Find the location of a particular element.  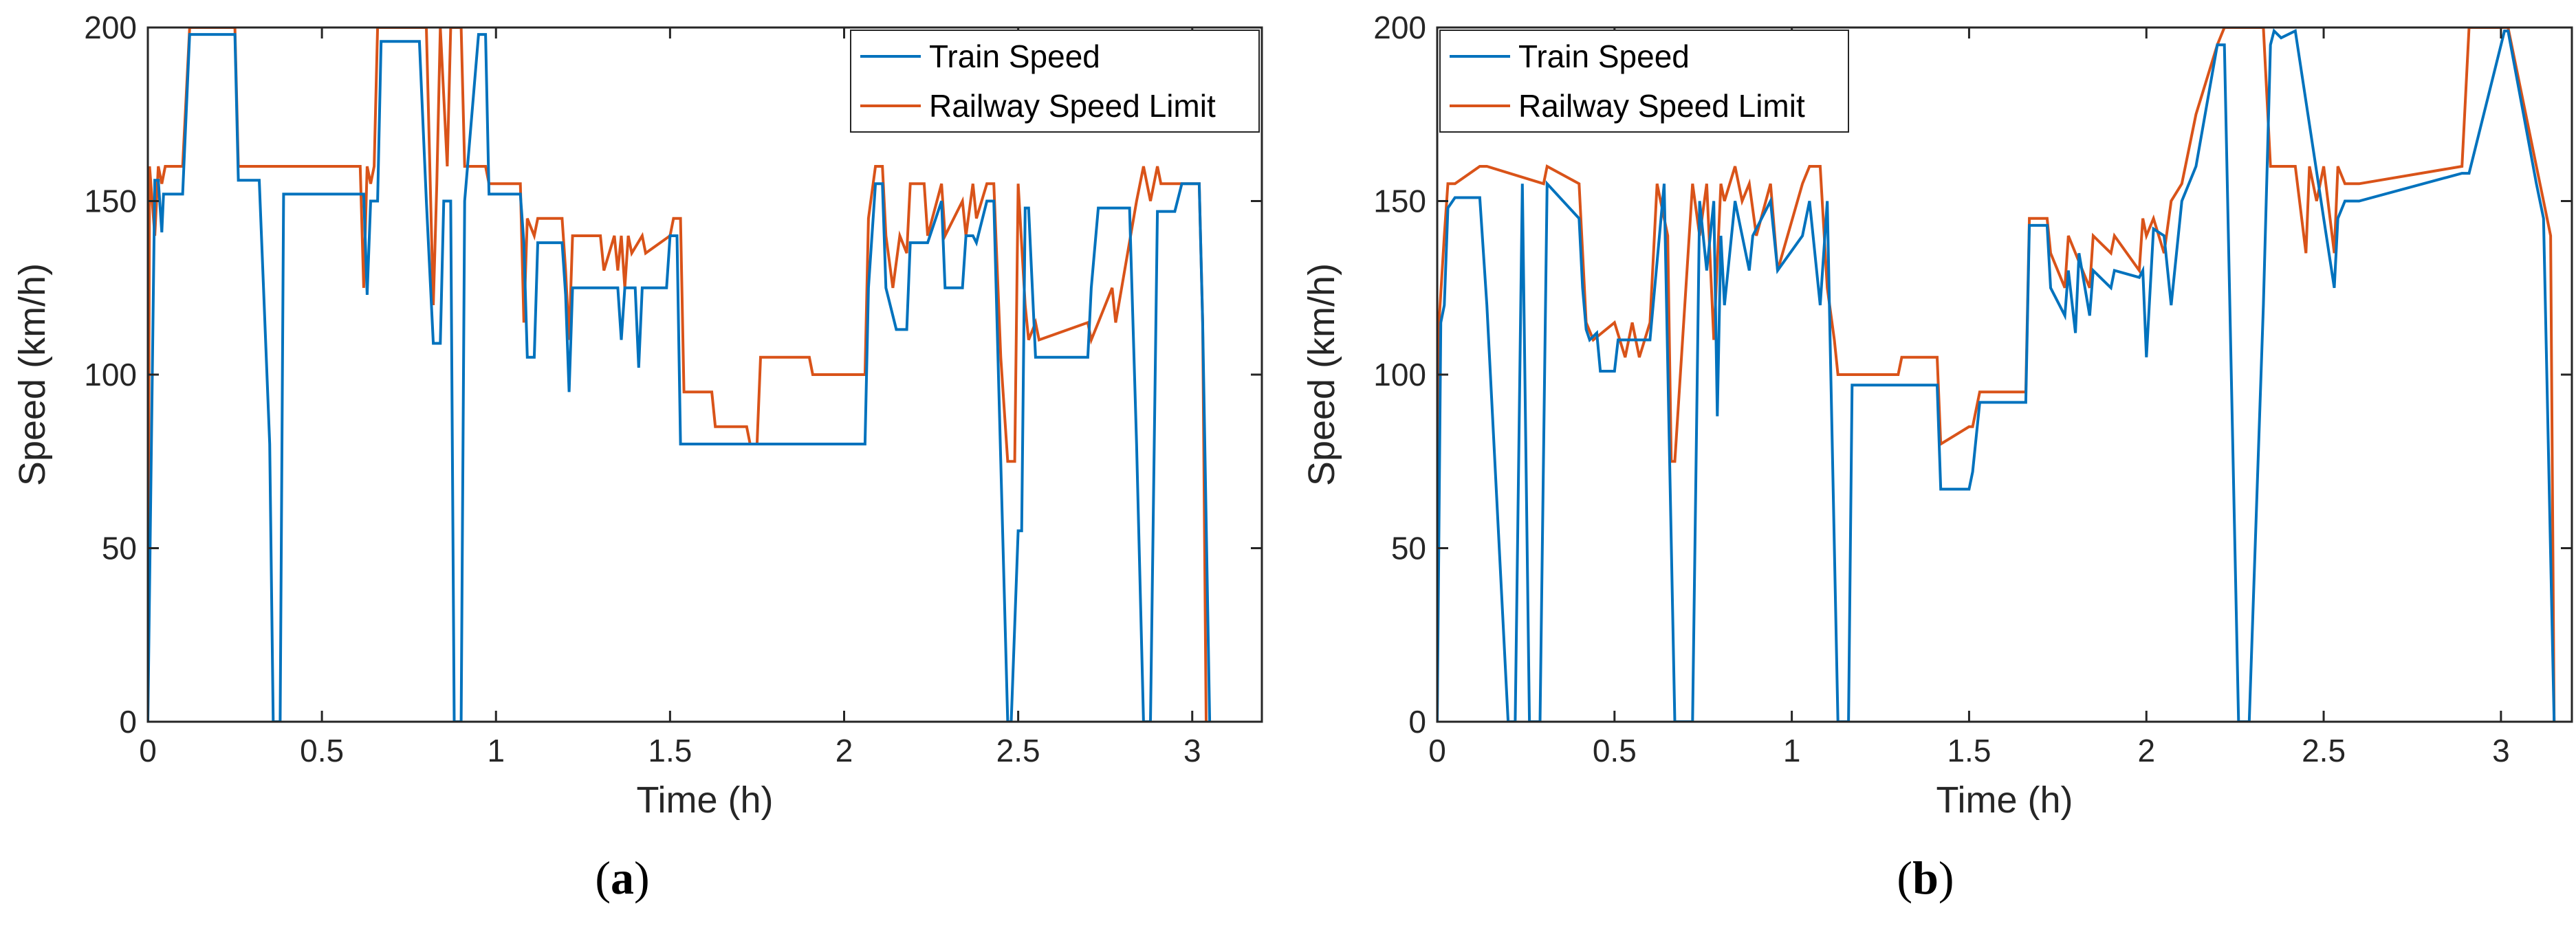

panel-label: (a) is located at coordinates (622, 878).